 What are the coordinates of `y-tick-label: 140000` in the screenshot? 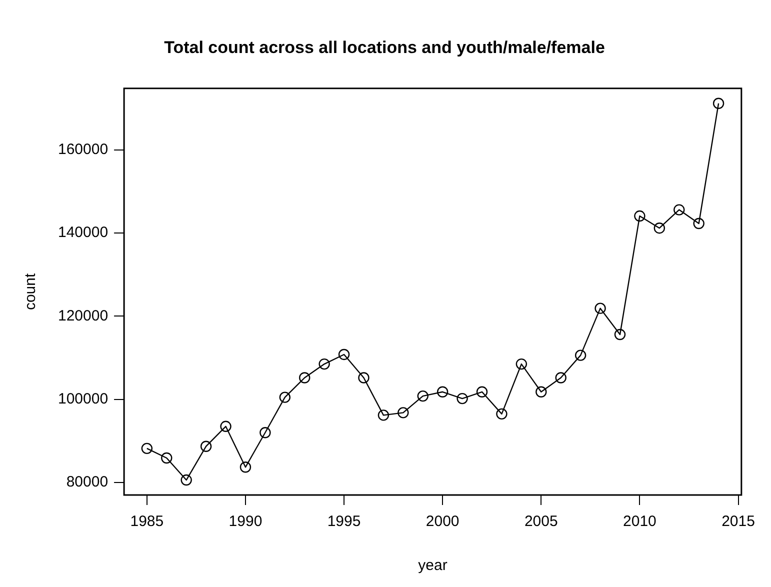 It's located at (83, 233).